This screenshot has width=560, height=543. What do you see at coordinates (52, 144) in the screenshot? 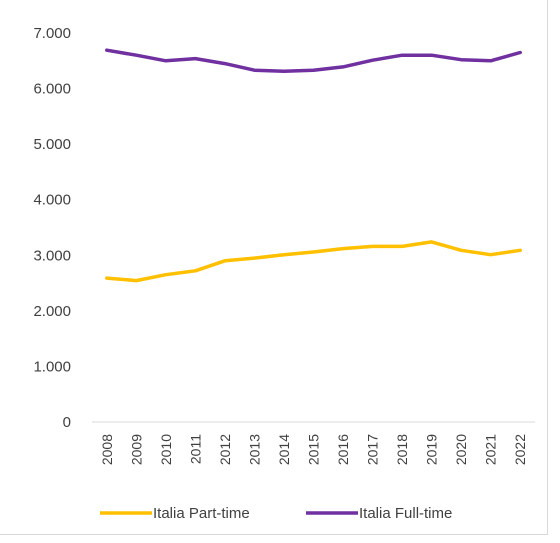
I see `y-tick-label: 5.000` at bounding box center [52, 144].